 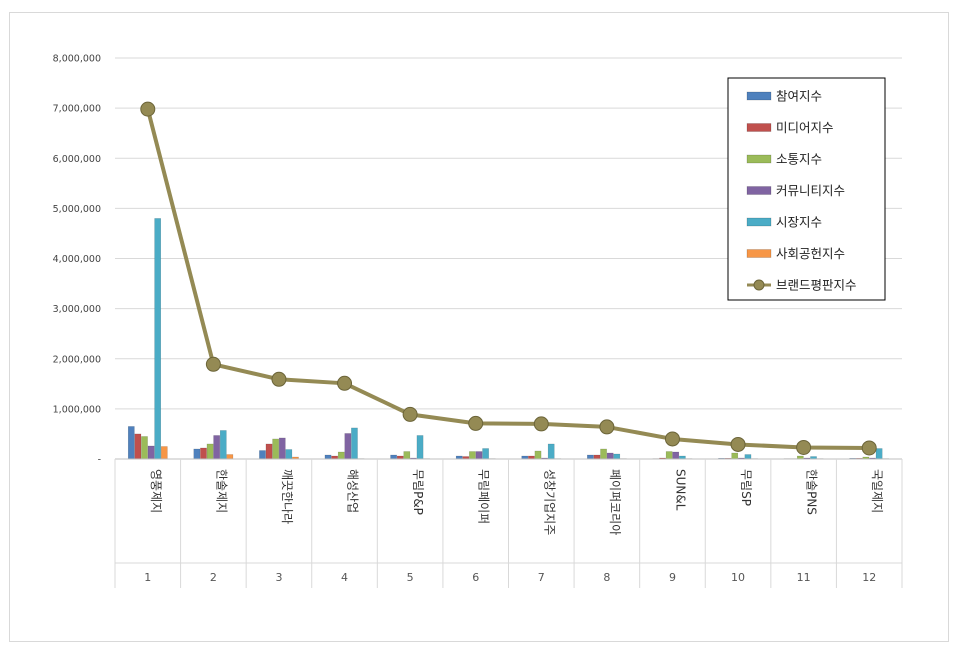 I want to click on category-number: 4, so click(x=344, y=577).